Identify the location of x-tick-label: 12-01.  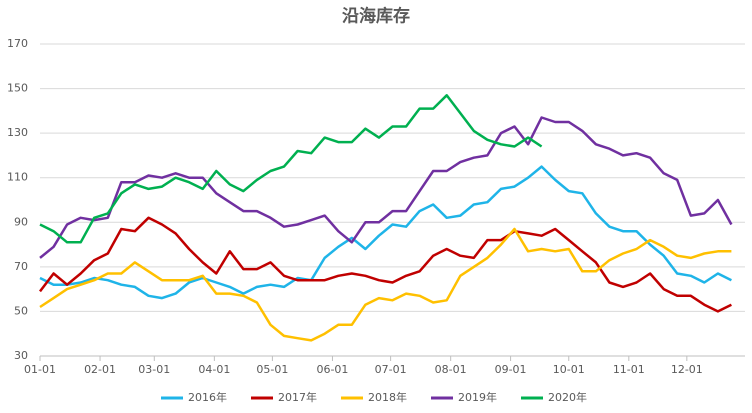
(687, 369).